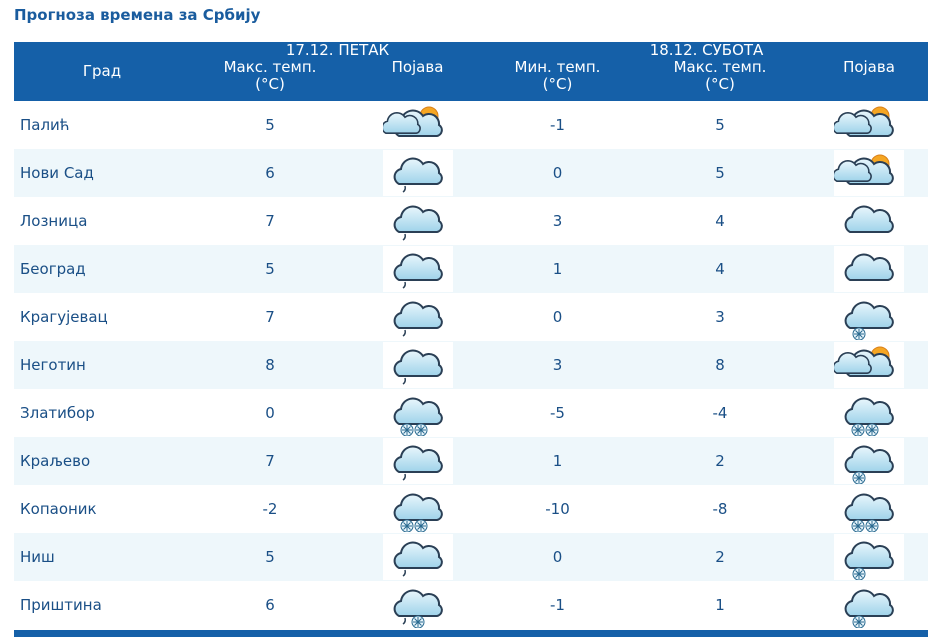  What do you see at coordinates (102, 173) in the screenshot?
I see `city-cell: Нови Сад` at bounding box center [102, 173].